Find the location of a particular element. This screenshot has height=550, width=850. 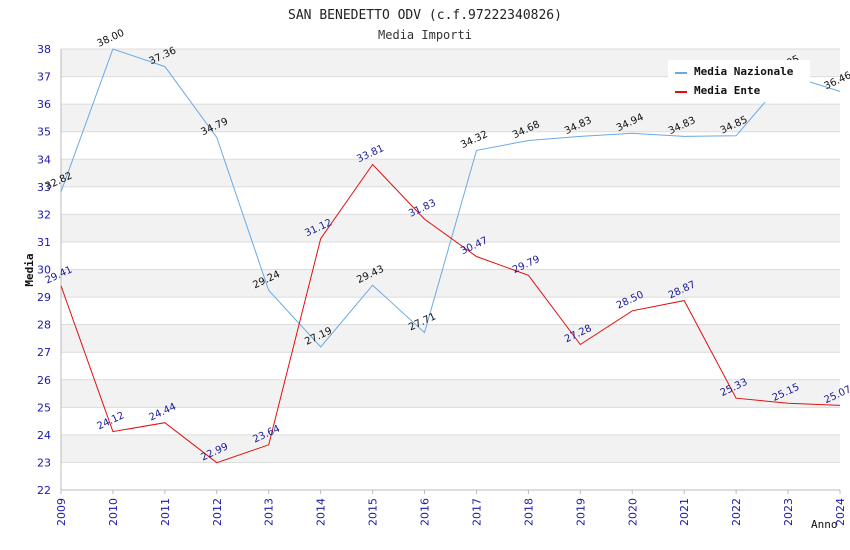

x-tick-label: 2018 is located at coordinates (528, 512).